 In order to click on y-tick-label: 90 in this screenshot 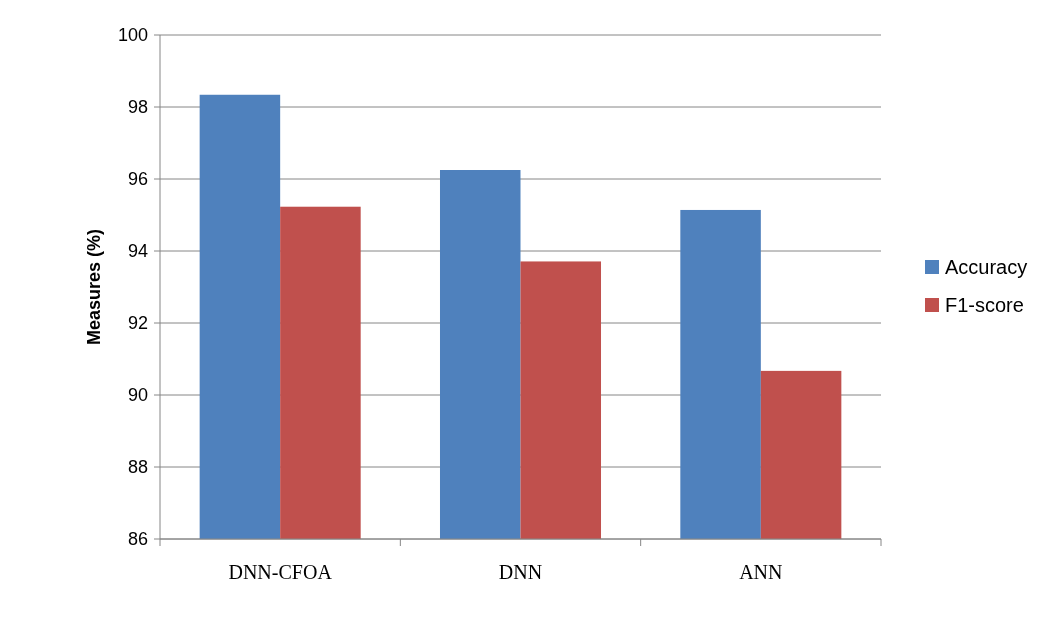, I will do `click(137, 395)`.